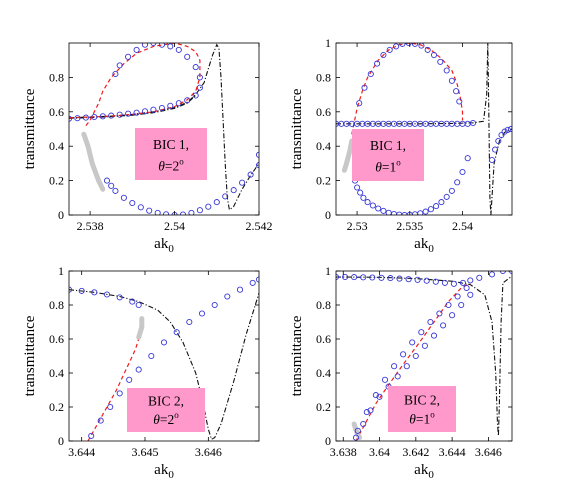  Describe the element at coordinates (56, 146) in the screenshot. I see `y-tick-label: 0.4` at that location.